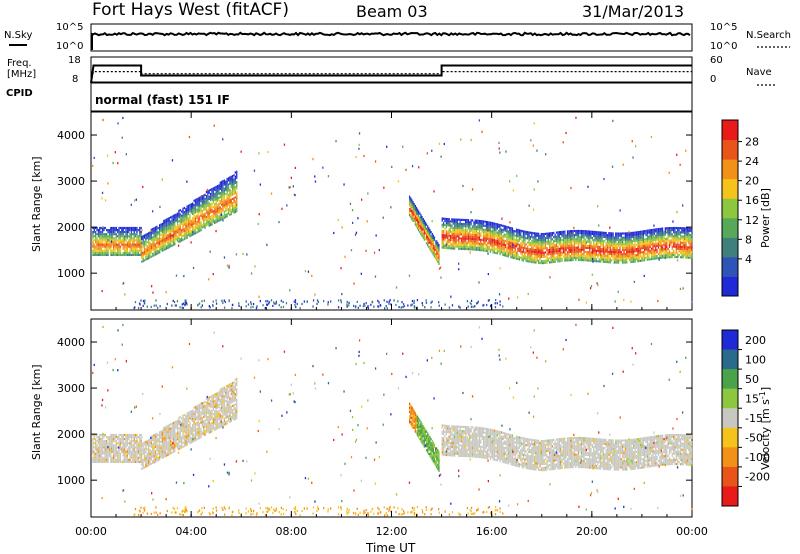 This screenshot has height=554, width=800. What do you see at coordinates (730, 188) in the screenshot?
I see `colorbar-swatch` at bounding box center [730, 188].